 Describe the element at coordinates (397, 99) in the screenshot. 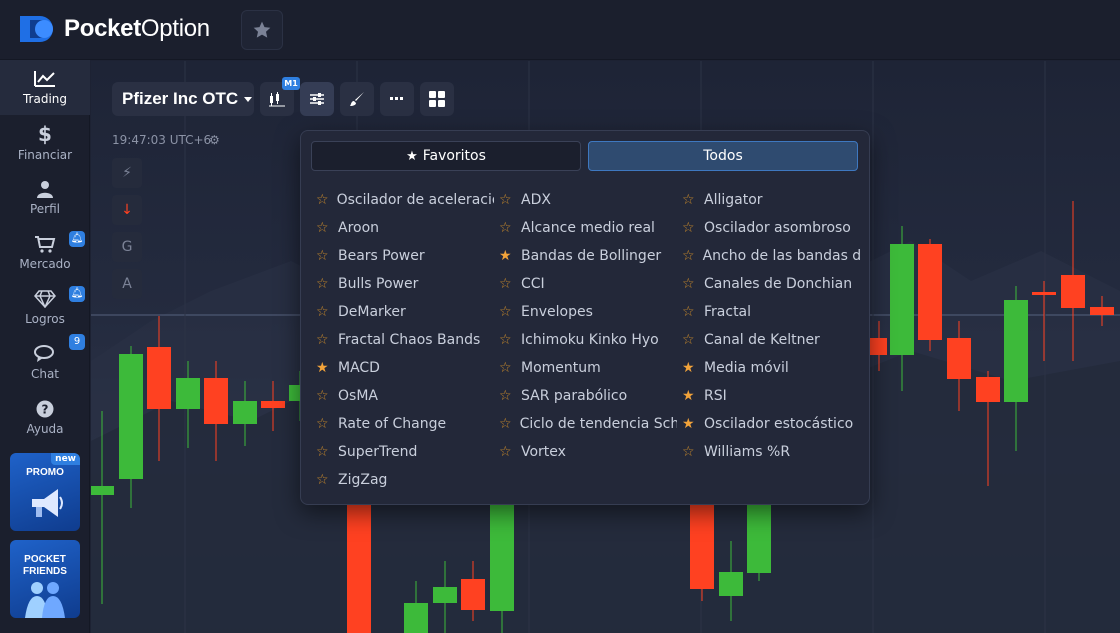

I see `more-options-button` at that location.